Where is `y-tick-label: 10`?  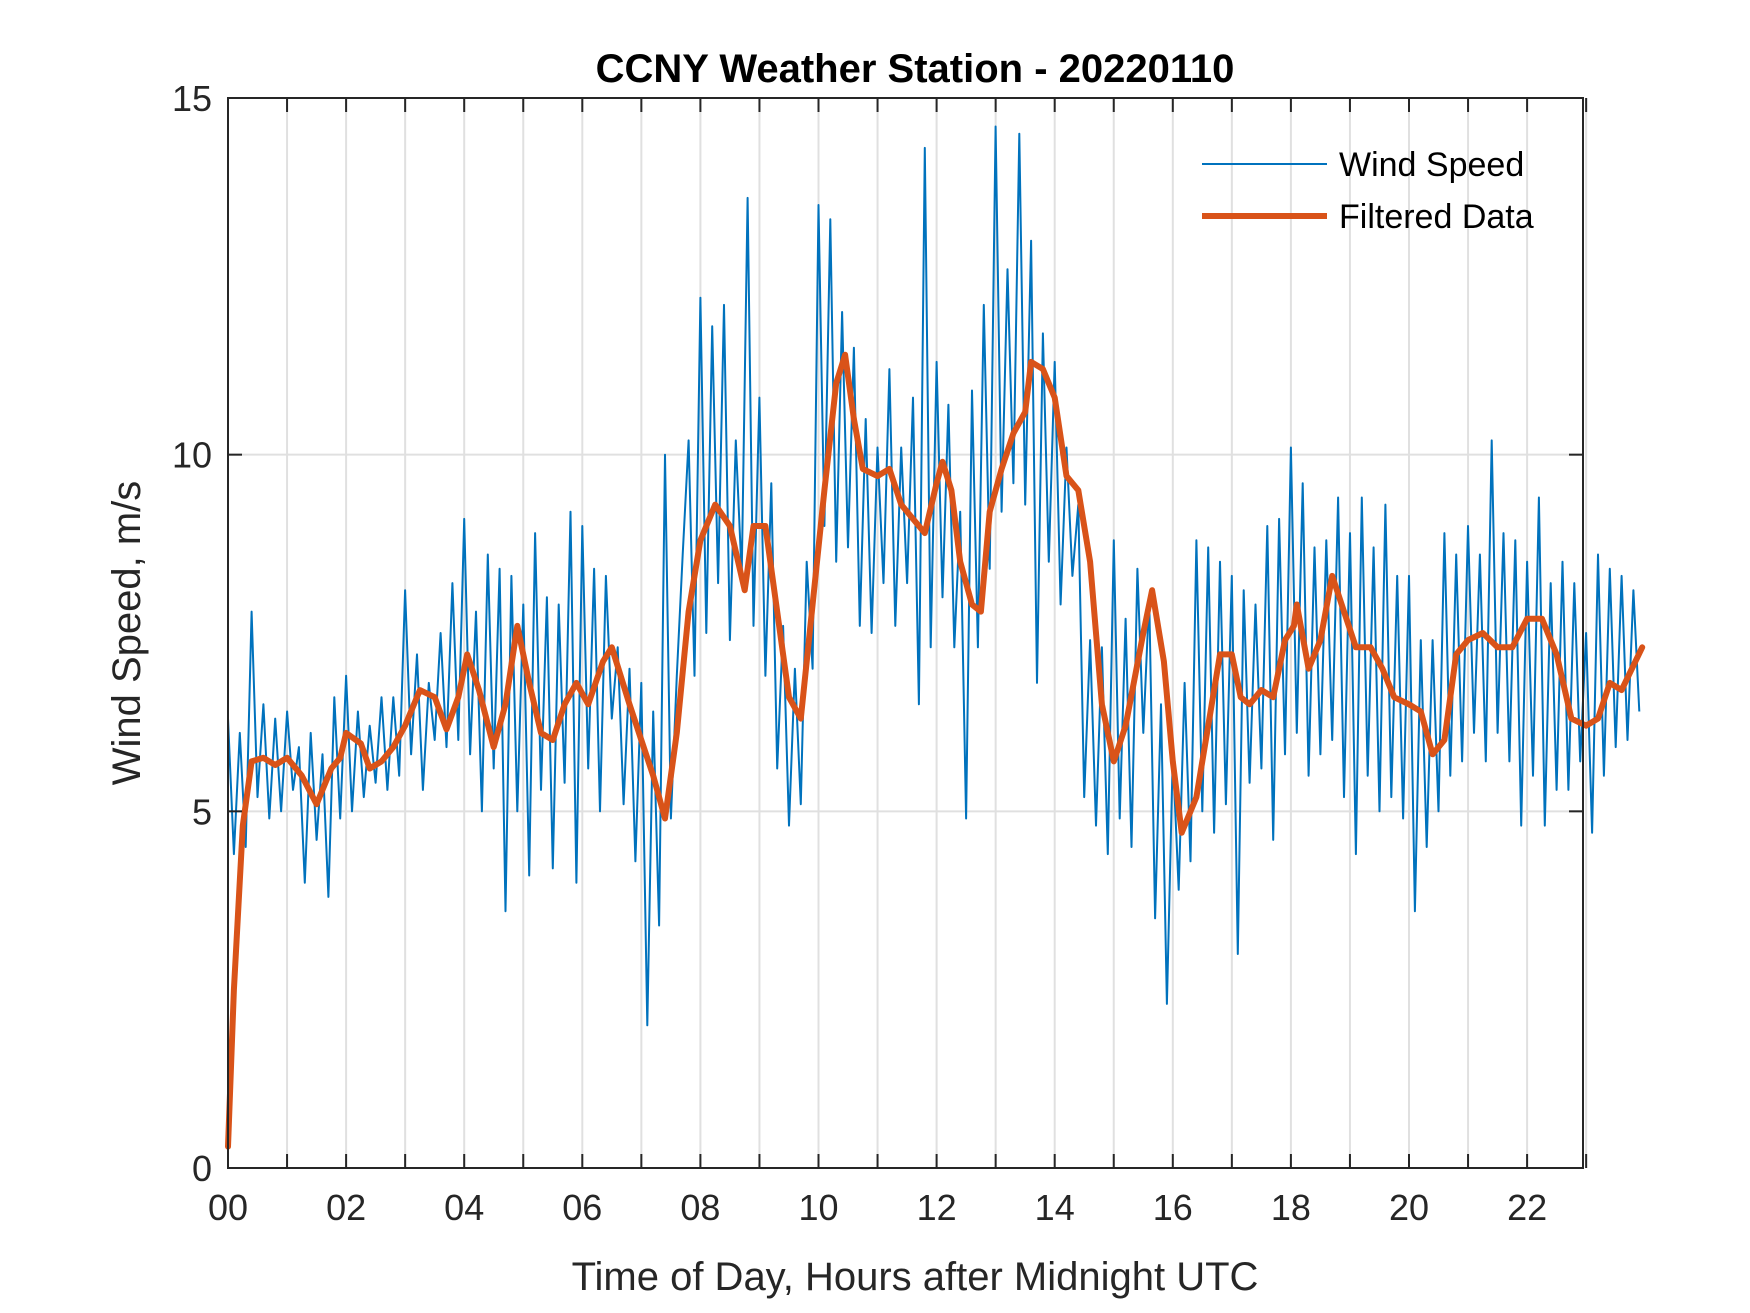 y-tick-label: 10 is located at coordinates (192, 455).